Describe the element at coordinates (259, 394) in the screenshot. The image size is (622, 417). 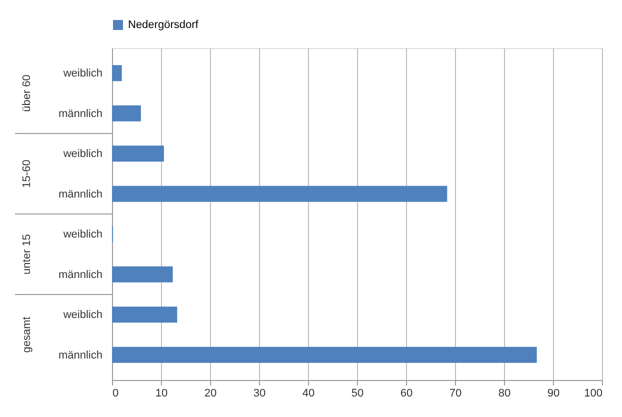
I see `x-tick-label: 30` at that location.